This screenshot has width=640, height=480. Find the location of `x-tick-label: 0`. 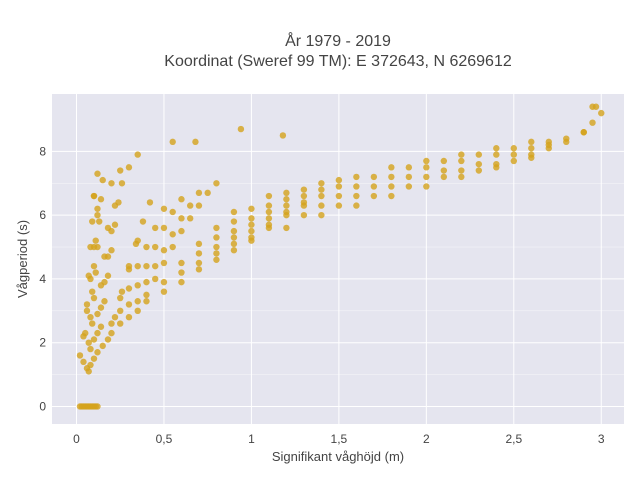

x-tick-label: 0 is located at coordinates (76, 439).